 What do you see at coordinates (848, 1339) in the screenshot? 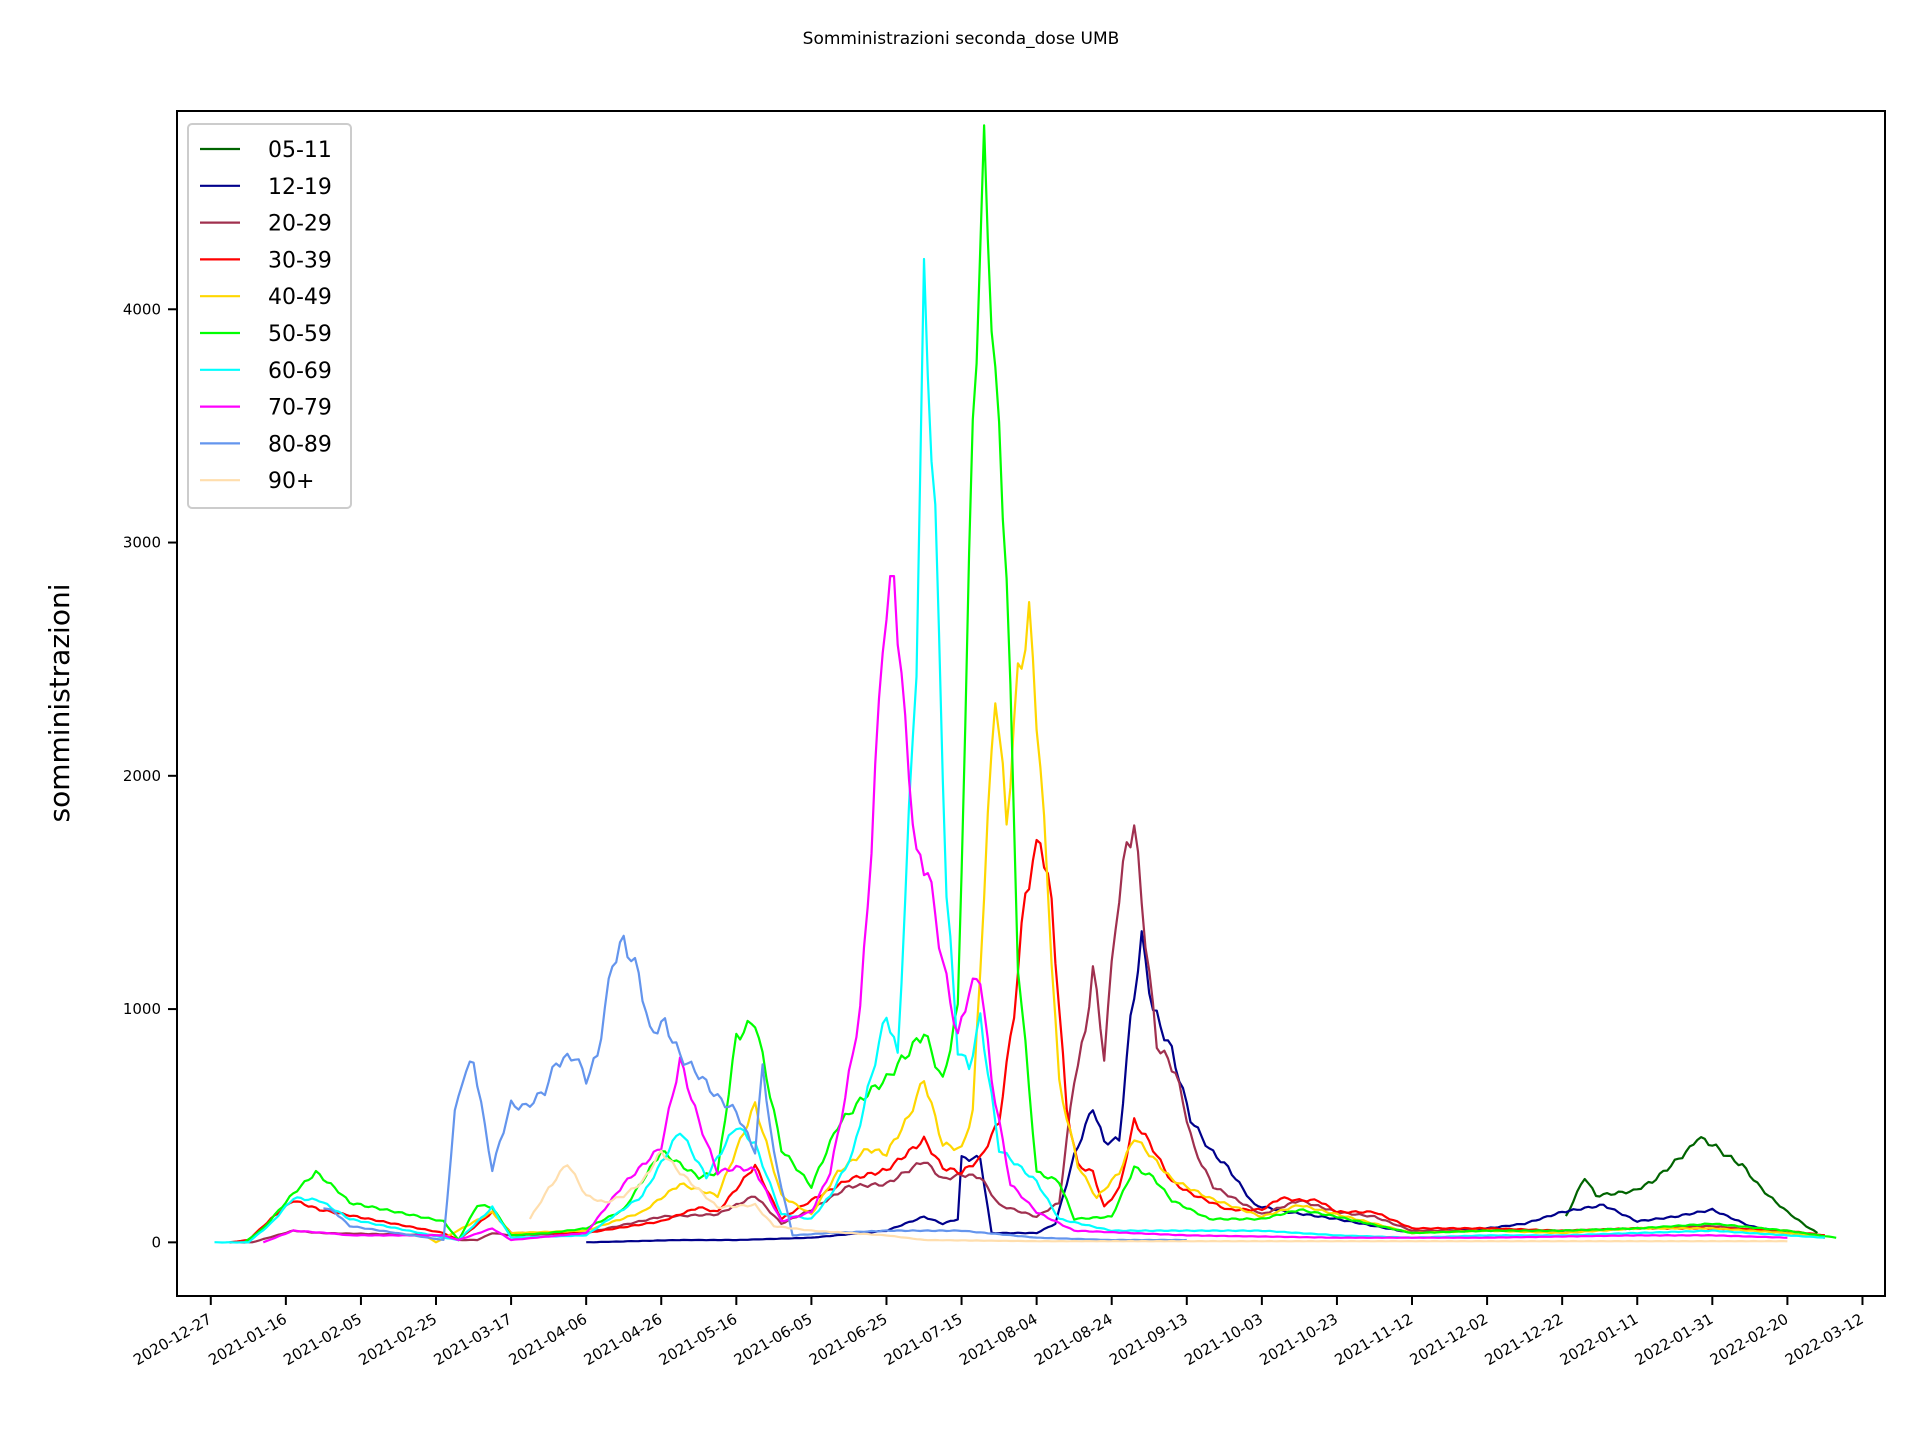
I see `x-tick-label: 2021-06-25` at bounding box center [848, 1339].